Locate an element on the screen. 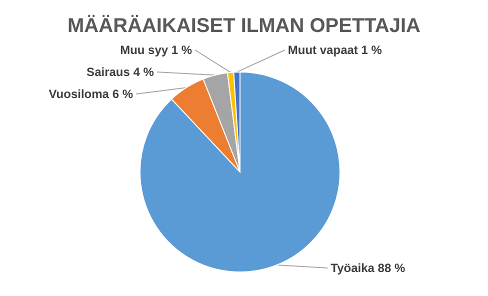  slice-label: Sairaus 4 % is located at coordinates (120, 72).